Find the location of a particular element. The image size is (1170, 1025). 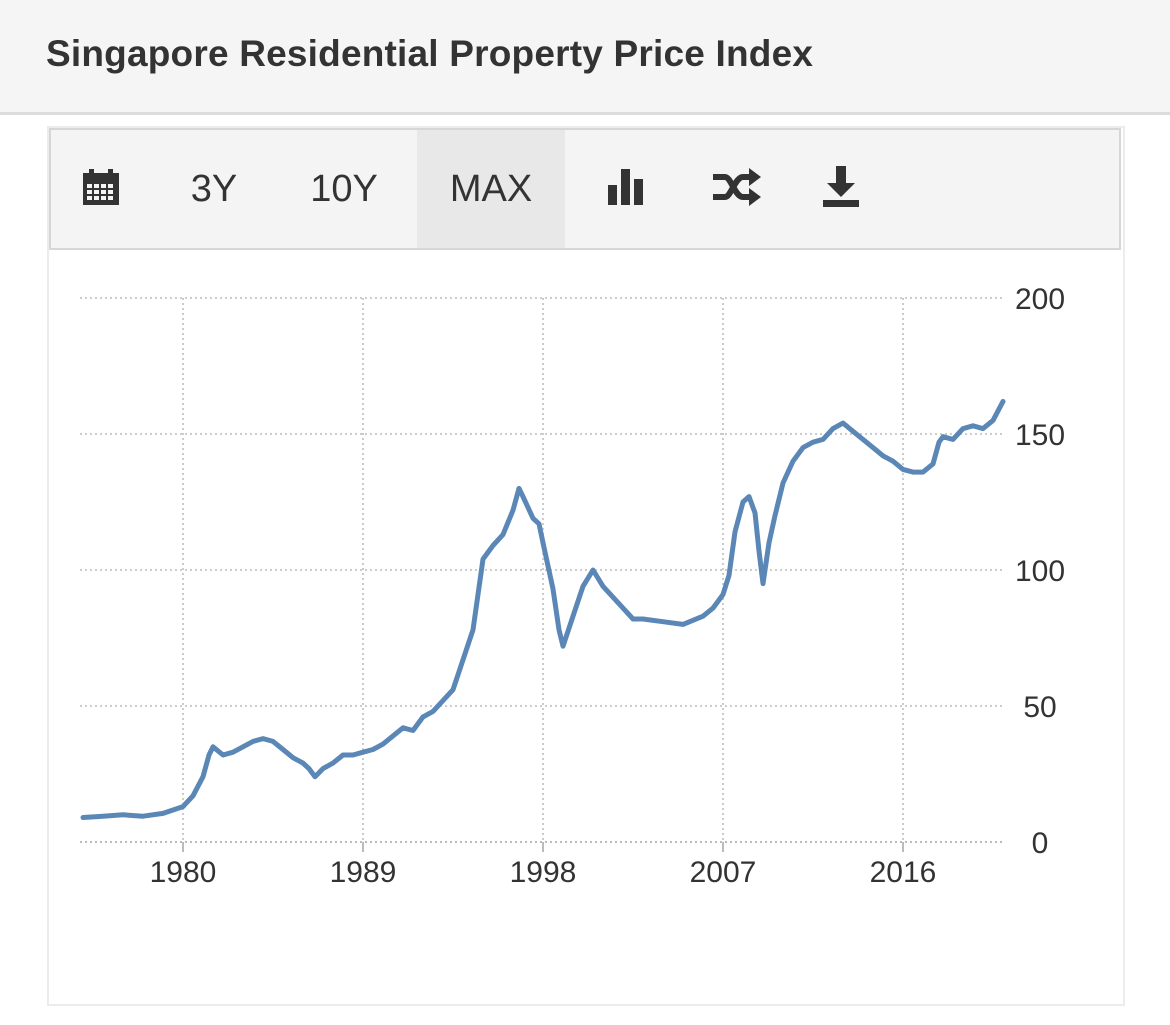

x-tick-label: 1989 is located at coordinates (363, 872).